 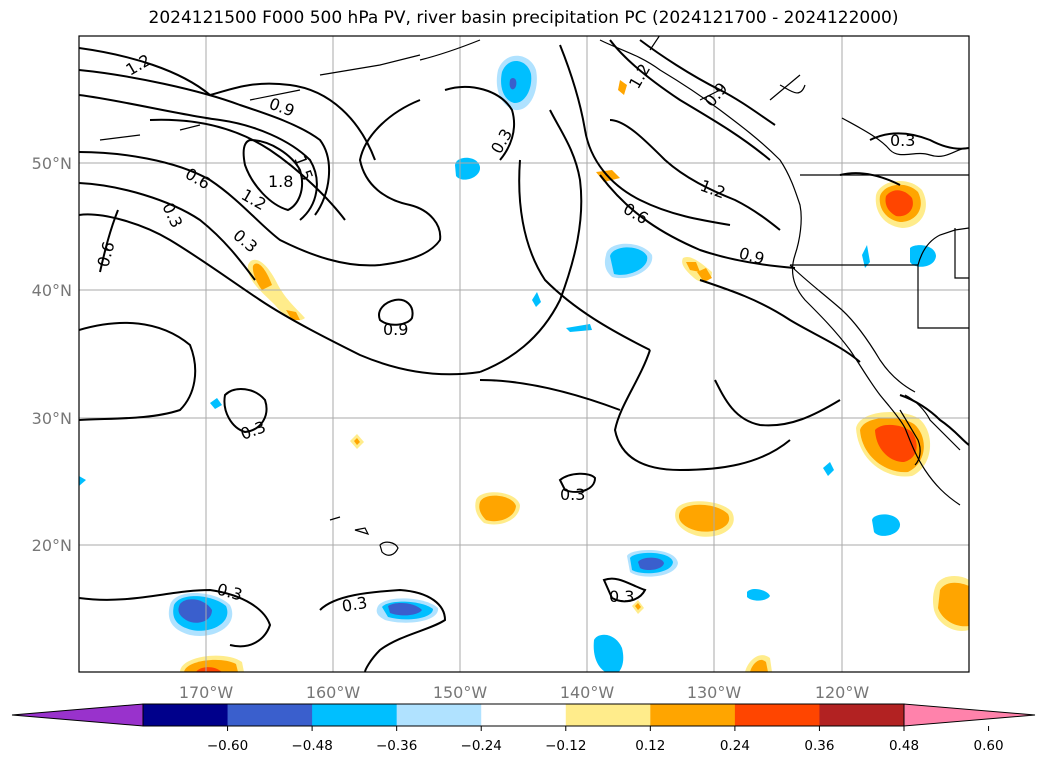 I want to click on lat-label: 40°N, so click(x=52, y=290).